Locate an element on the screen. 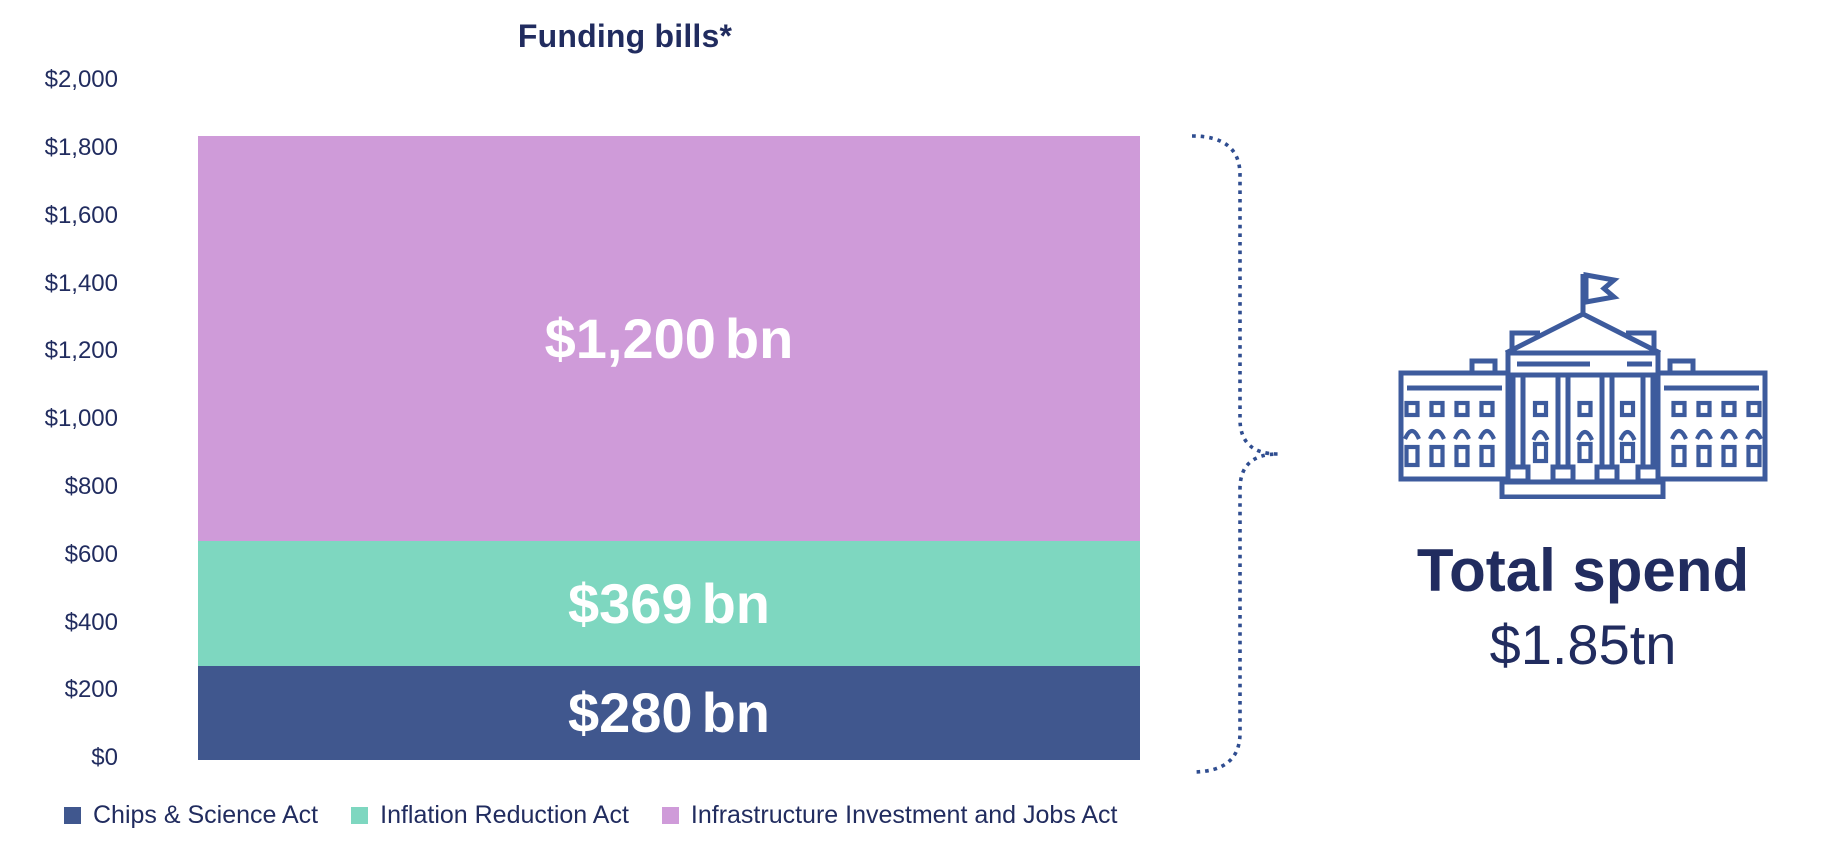  y-tick-1600: $1,600 is located at coordinates (81, 215).